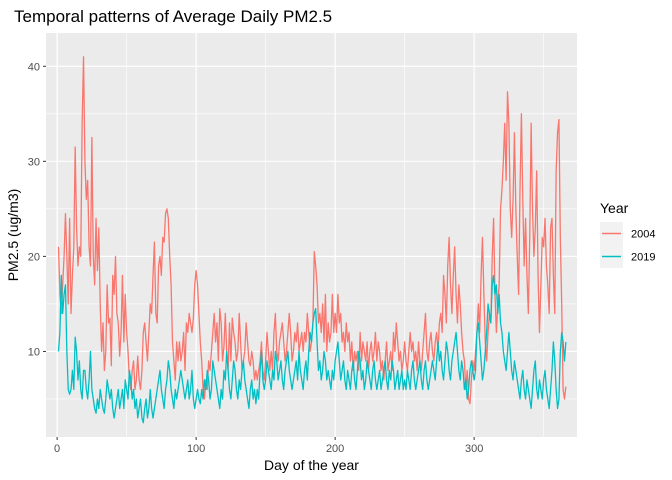 The width and height of the screenshot is (672, 480). Describe the element at coordinates (34, 67) in the screenshot. I see `y-tick-label: 40` at that location.